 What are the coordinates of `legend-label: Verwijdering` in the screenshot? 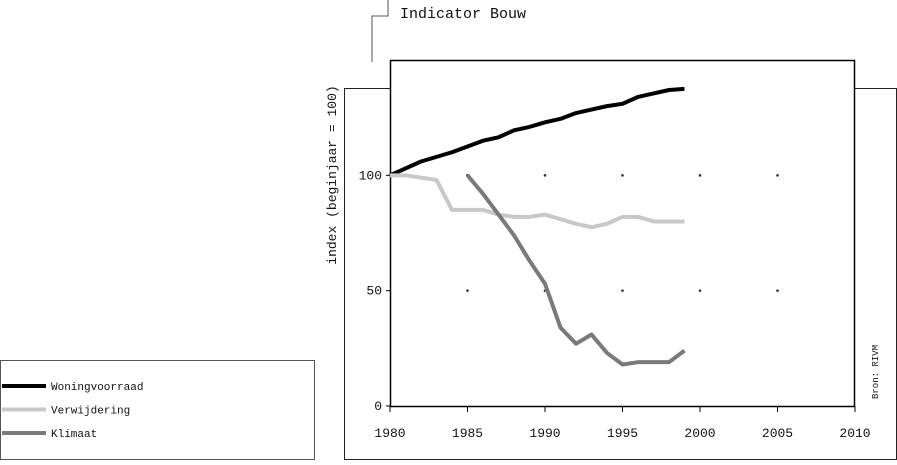 It's located at (90, 412).